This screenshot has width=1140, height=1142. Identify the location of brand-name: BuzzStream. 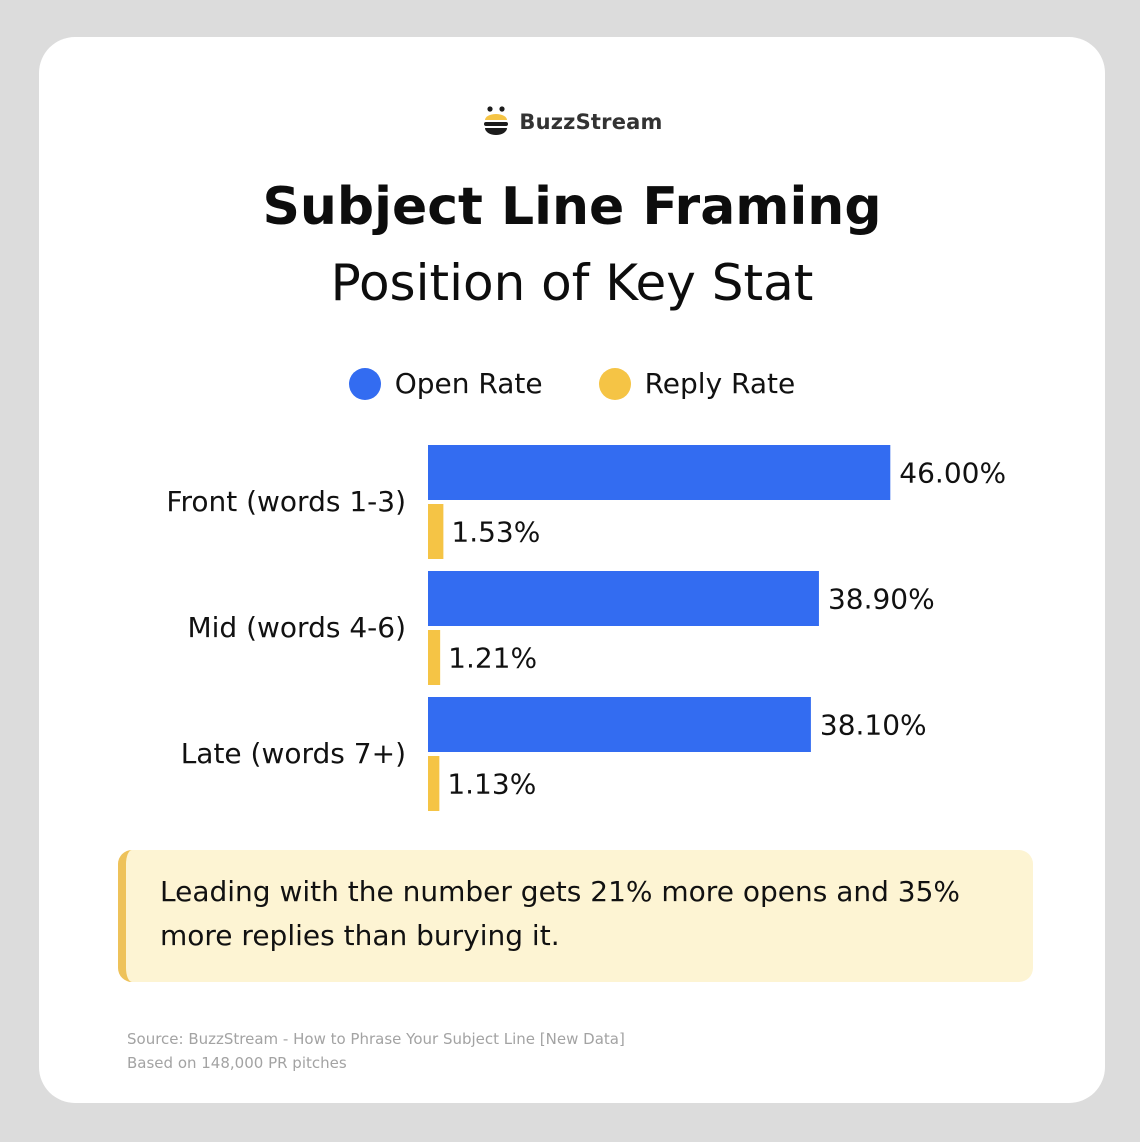
(591, 122).